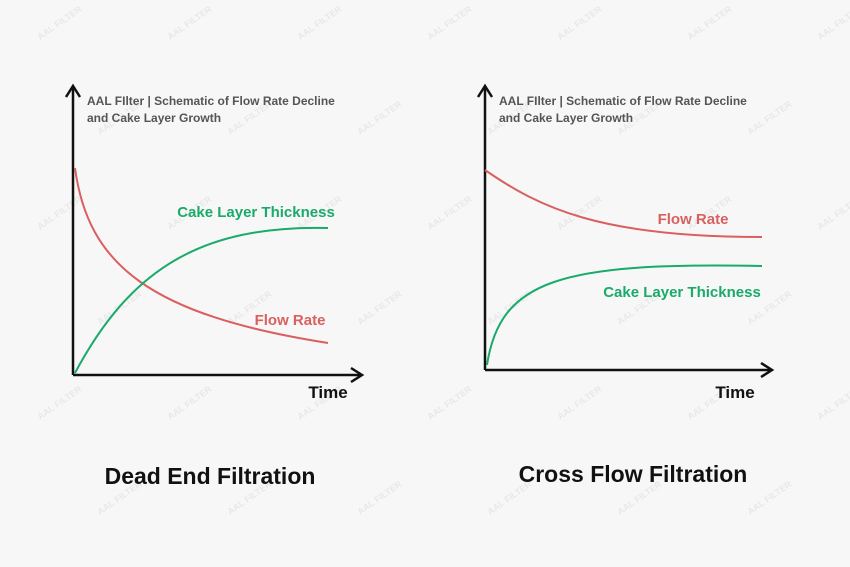 This screenshot has height=567, width=850. Describe the element at coordinates (210, 476) in the screenshot. I see `caption: Dead End Filtration` at that location.